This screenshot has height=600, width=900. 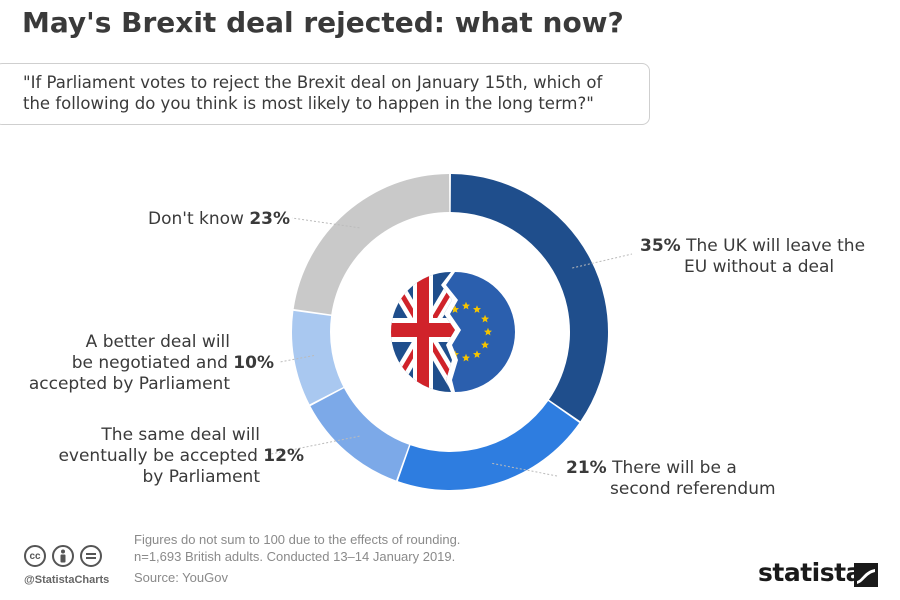 I want to click on leader-dont-know, so click(x=325, y=223).